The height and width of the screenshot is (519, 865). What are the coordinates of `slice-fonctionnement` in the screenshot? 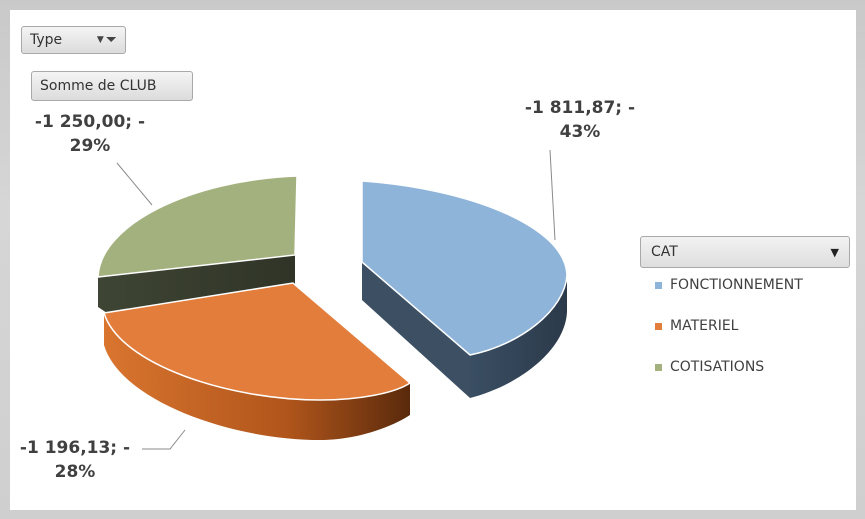 It's located at (464, 268).